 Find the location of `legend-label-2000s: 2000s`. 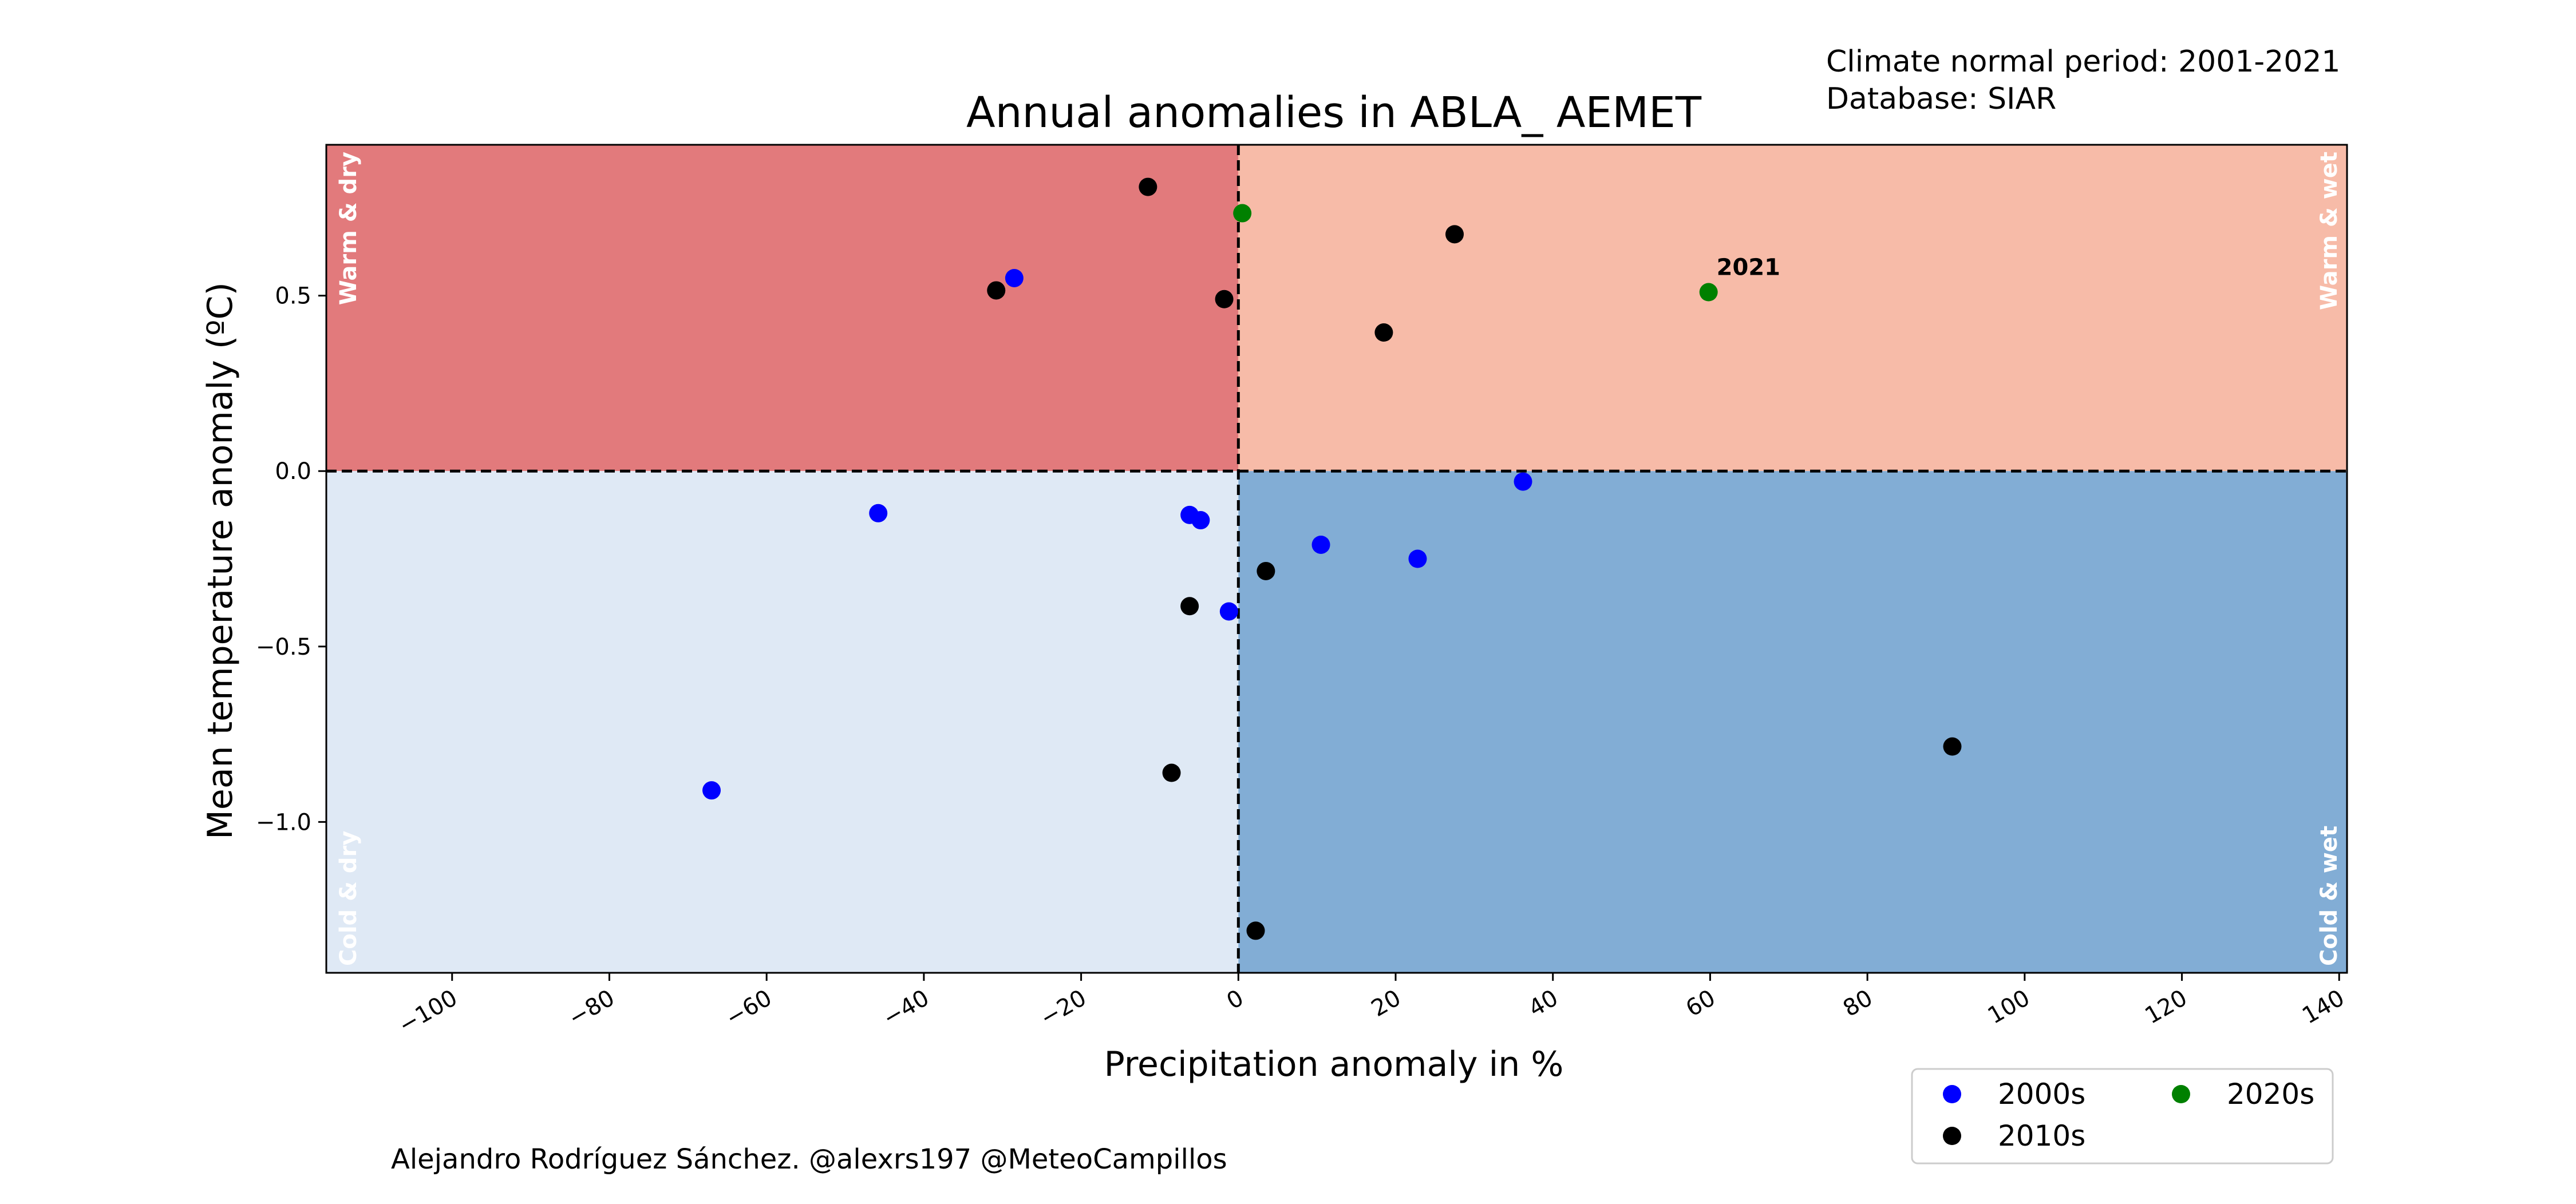

legend-label-2000s: 2000s is located at coordinates (2041, 1094).